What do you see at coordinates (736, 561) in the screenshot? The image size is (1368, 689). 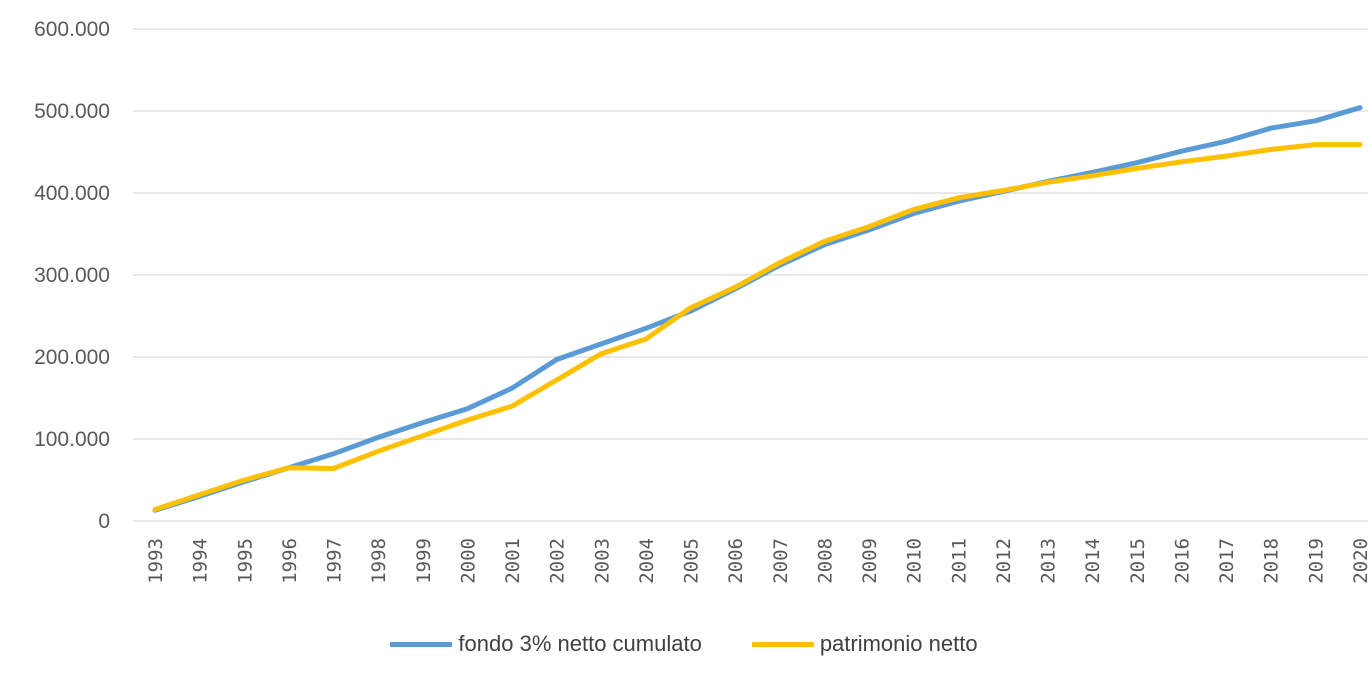 I see `x-tick-label: 2006` at bounding box center [736, 561].